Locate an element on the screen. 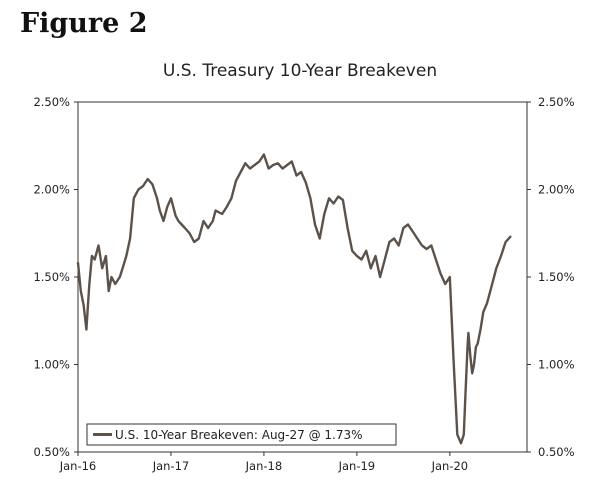 This screenshot has height=485, width=600. y-tick-label-right: 2.50% is located at coordinates (556, 102).